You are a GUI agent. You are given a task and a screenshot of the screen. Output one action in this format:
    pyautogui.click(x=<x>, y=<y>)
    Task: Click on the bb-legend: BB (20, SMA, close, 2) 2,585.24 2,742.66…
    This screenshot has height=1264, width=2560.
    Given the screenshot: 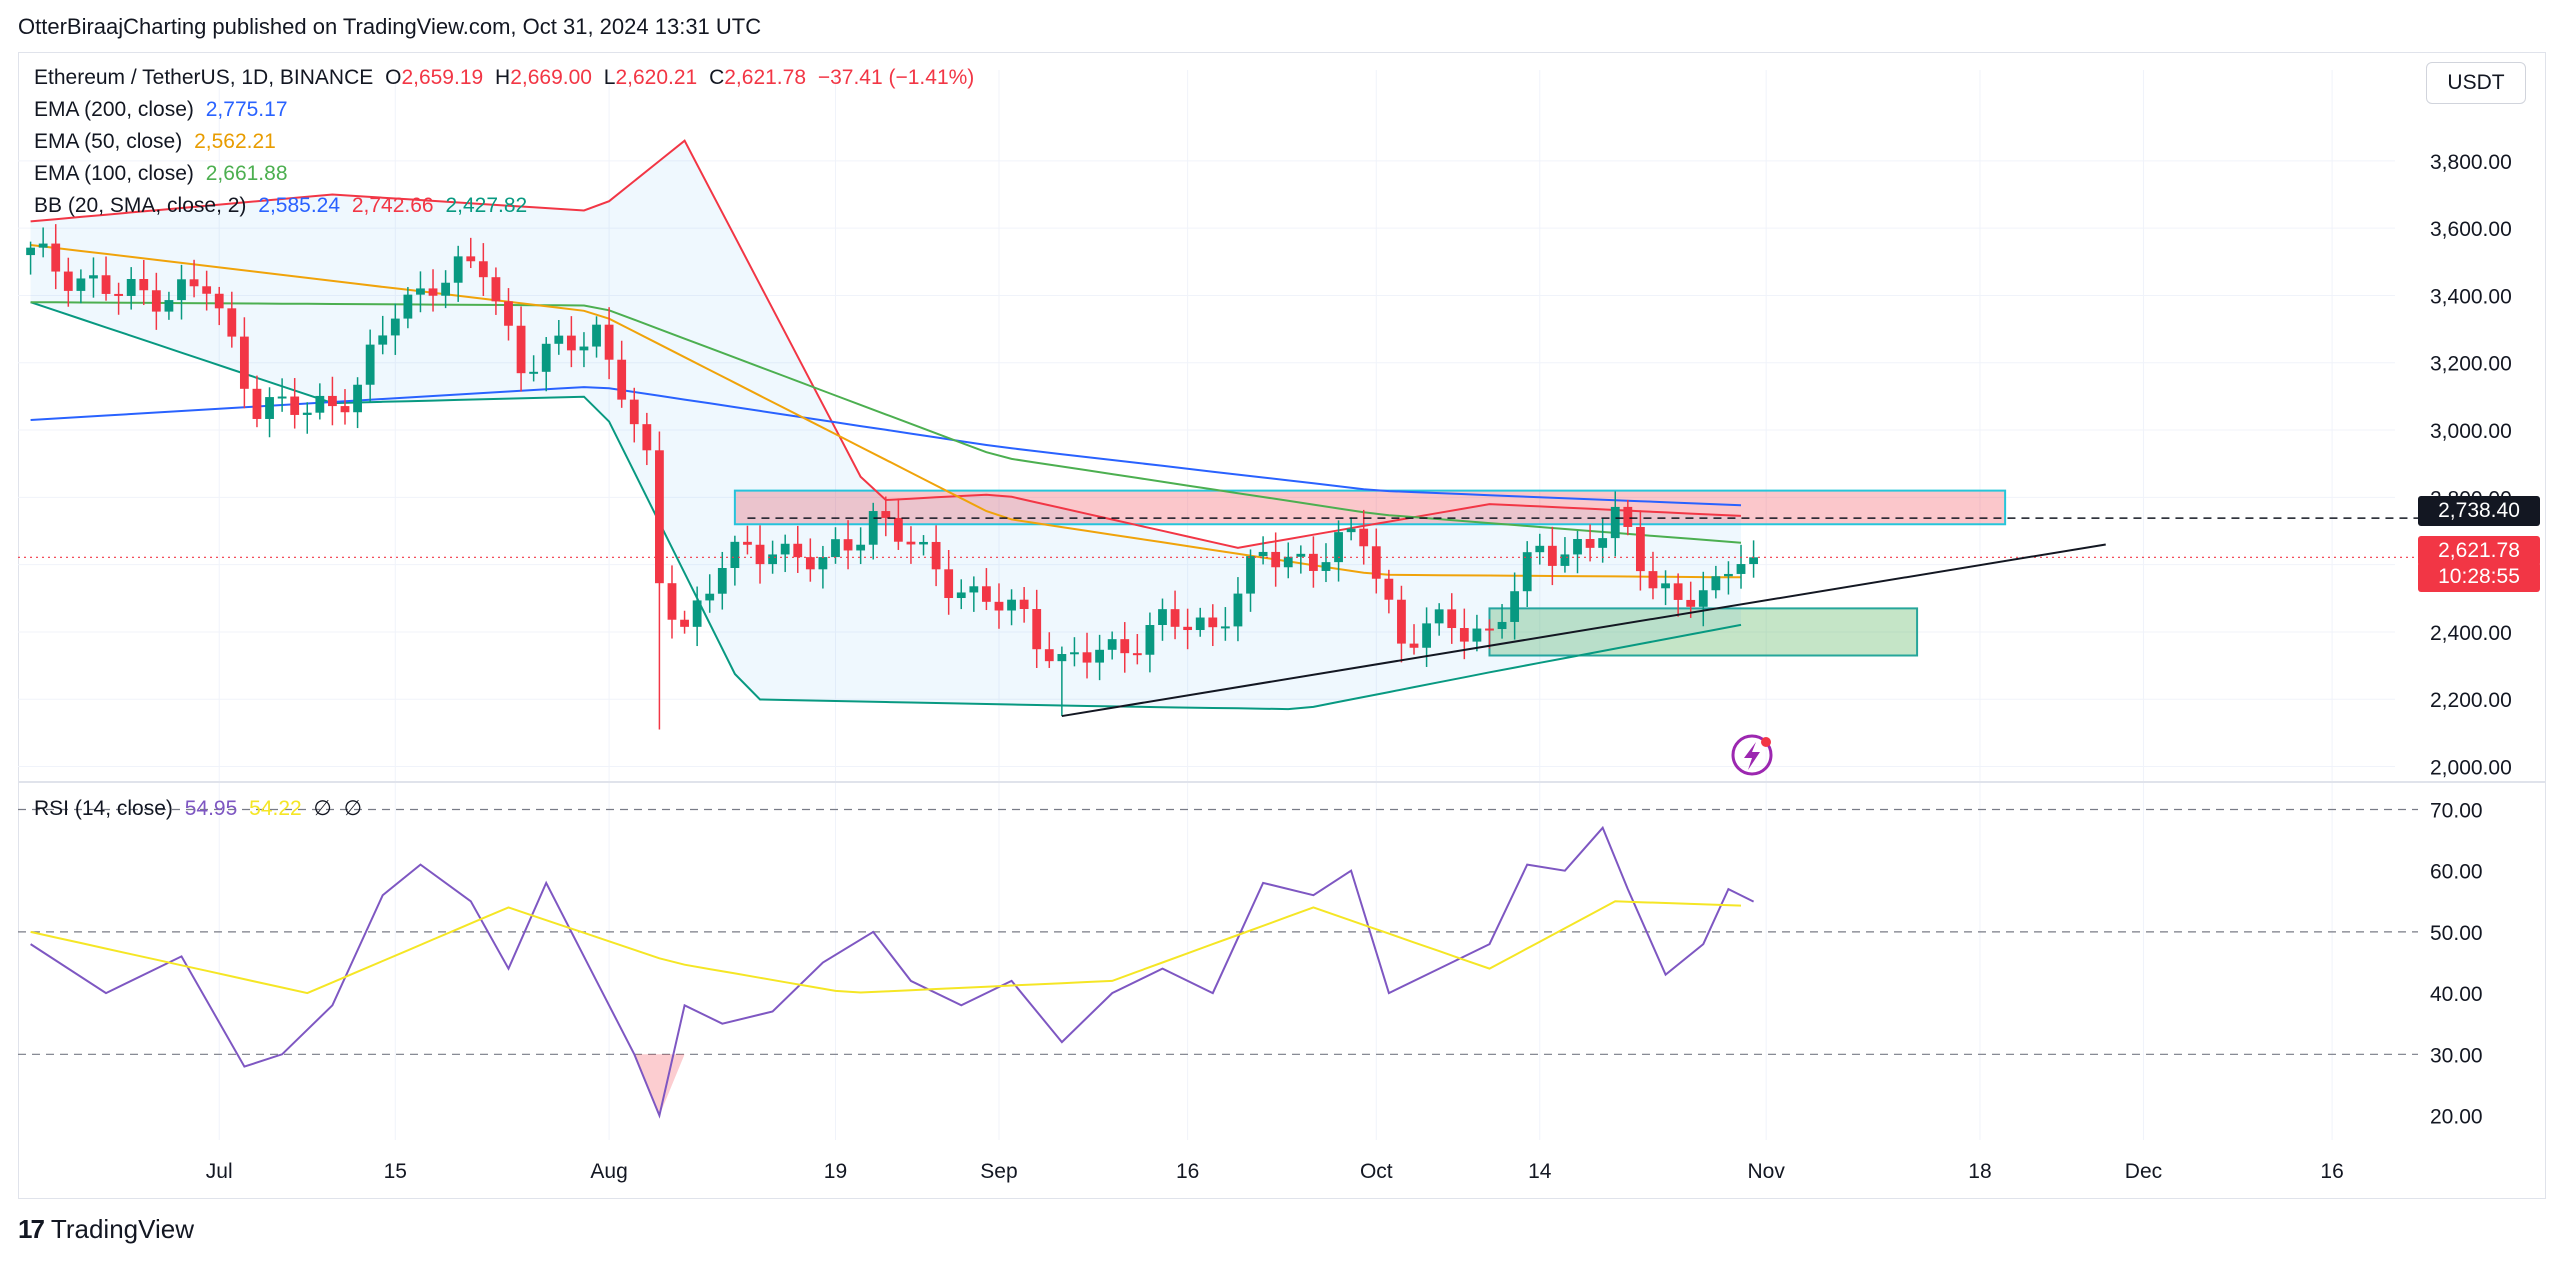 What is the action you would take?
    pyautogui.click(x=283, y=206)
    